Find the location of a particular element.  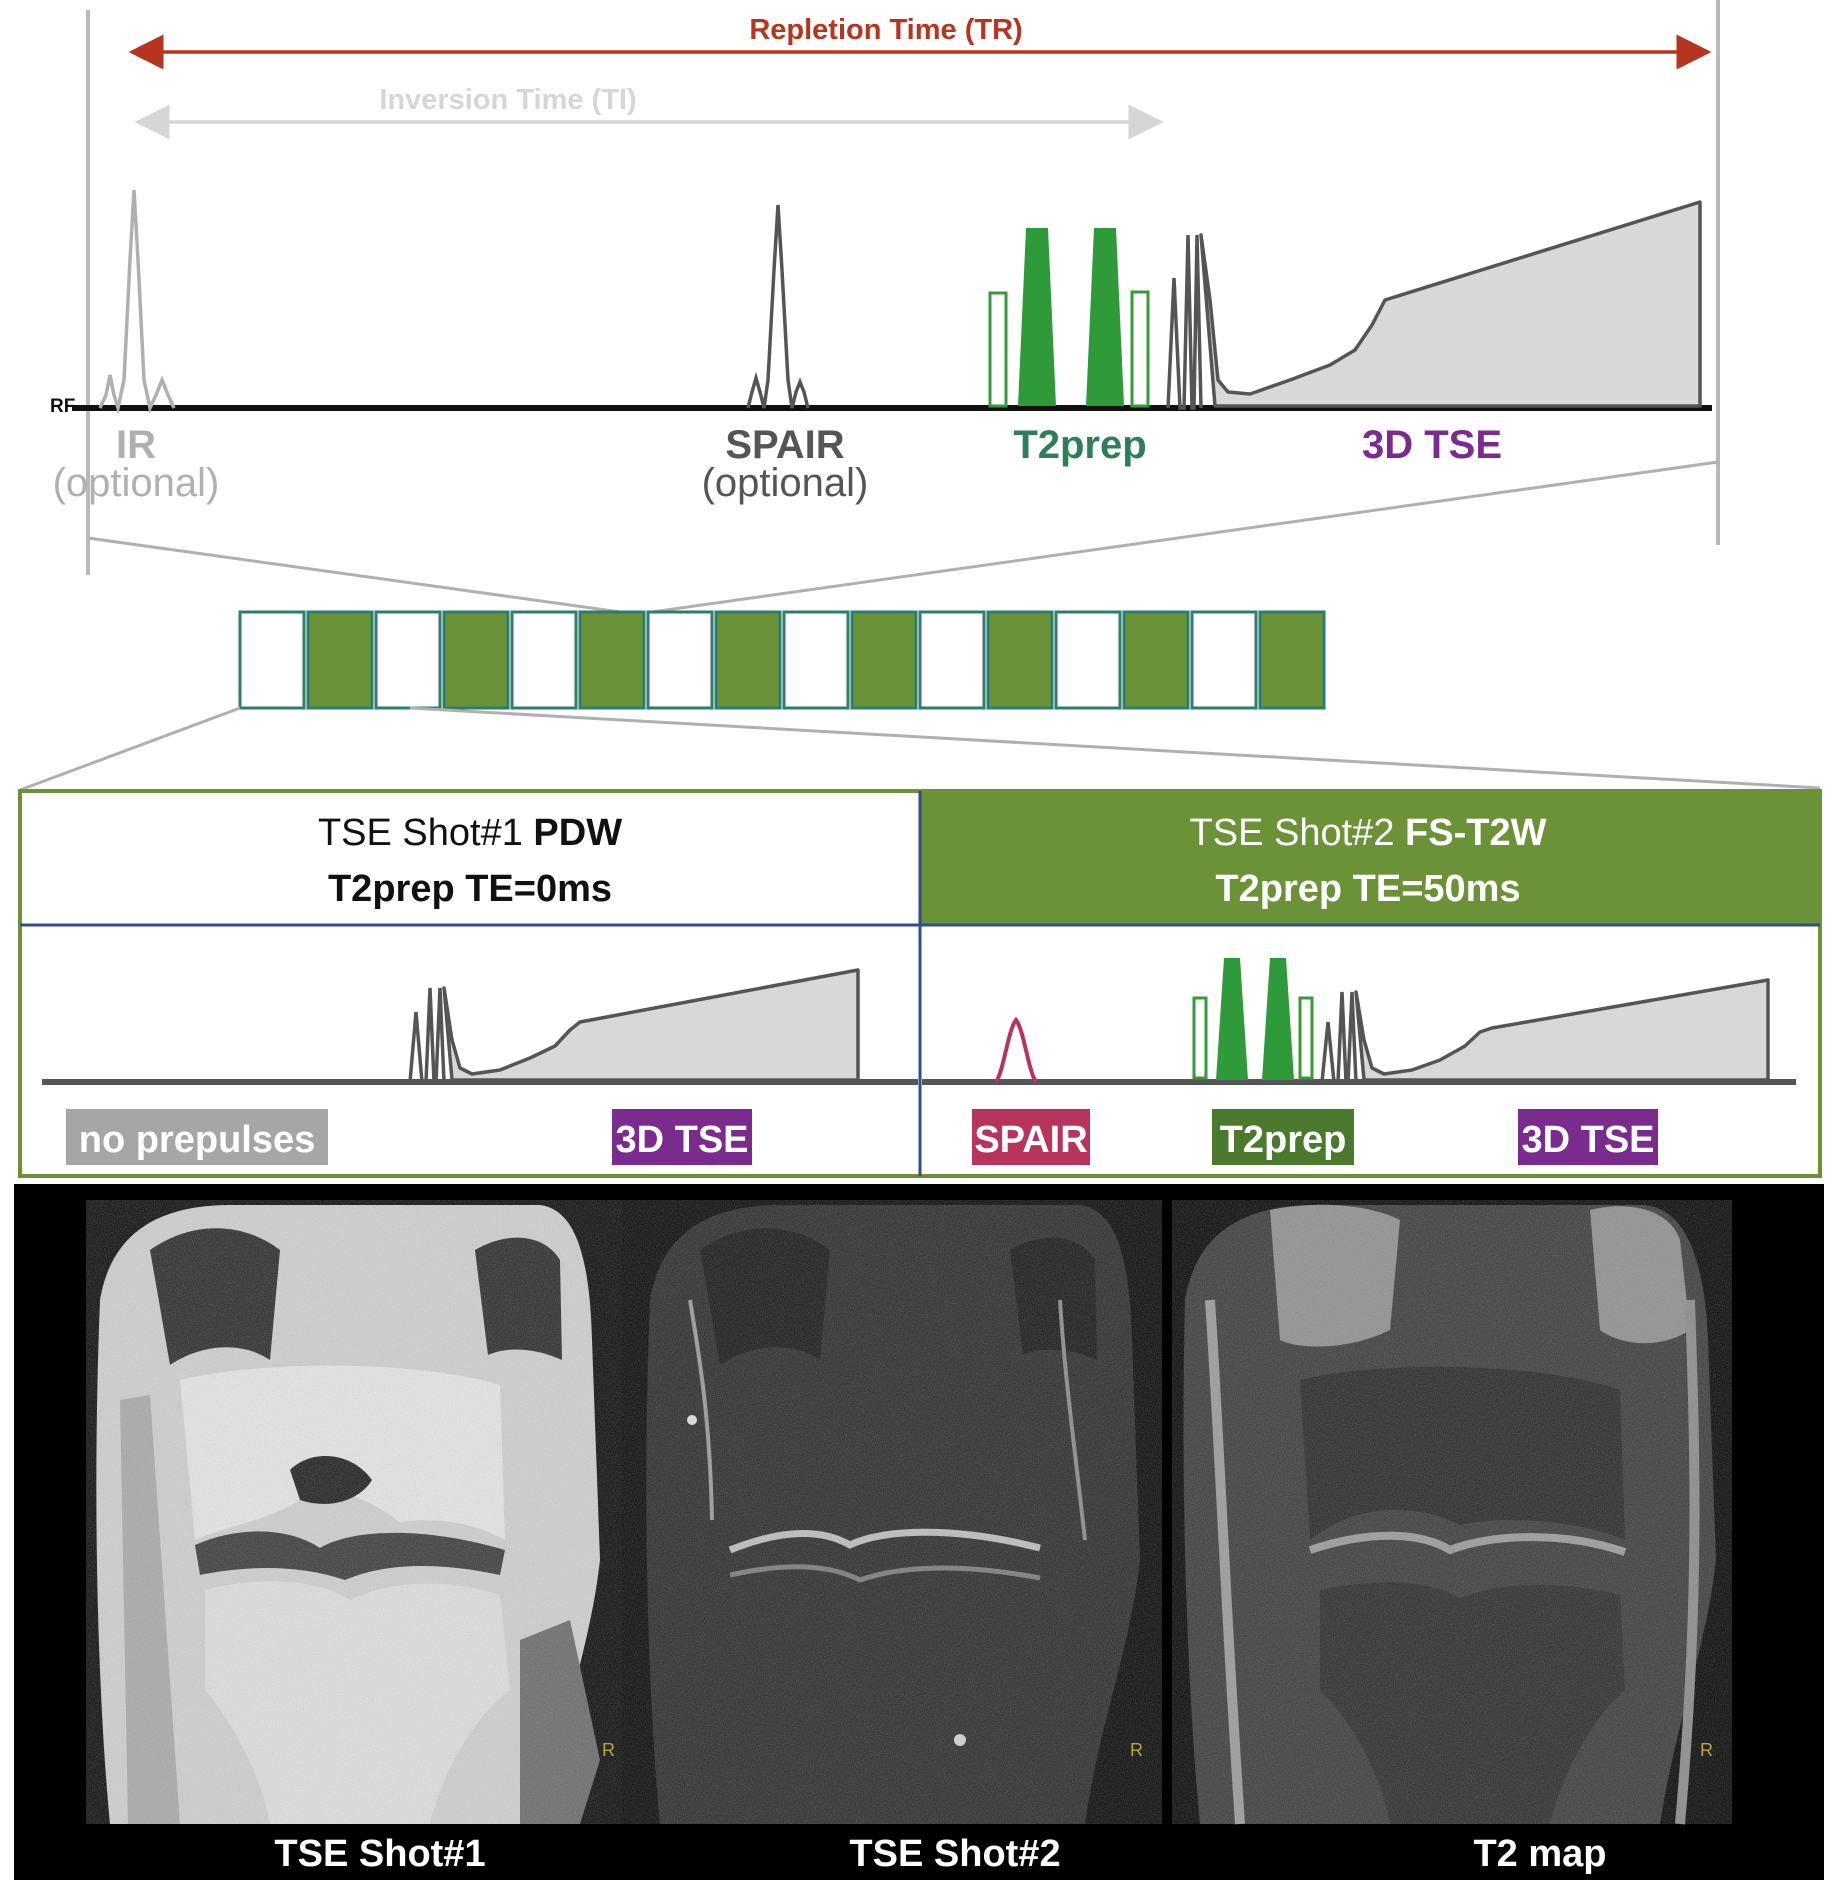

spair-note: (optional) is located at coordinates (785, 483).